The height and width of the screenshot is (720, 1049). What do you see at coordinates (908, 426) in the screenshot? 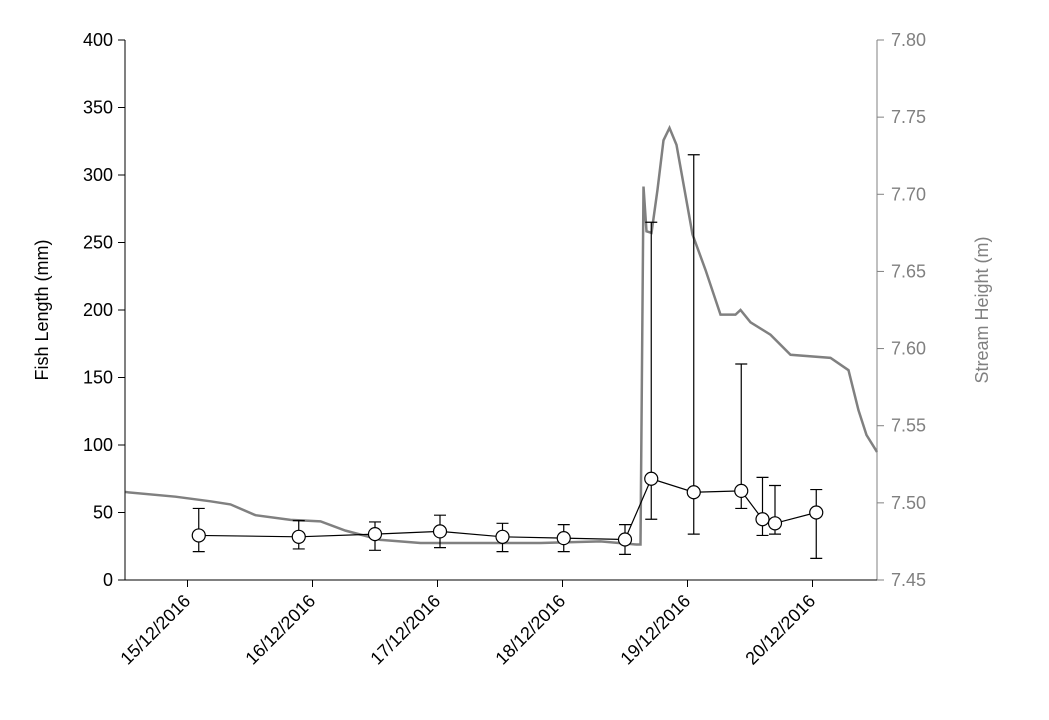
I see `y2-tick-label: 7.55` at bounding box center [908, 426].